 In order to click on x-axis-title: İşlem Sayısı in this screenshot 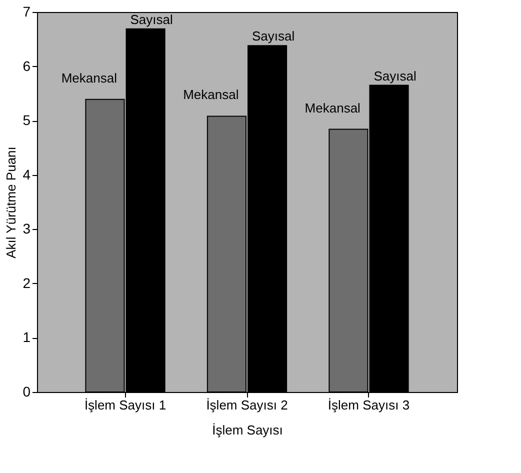, I will do `click(247, 430)`.